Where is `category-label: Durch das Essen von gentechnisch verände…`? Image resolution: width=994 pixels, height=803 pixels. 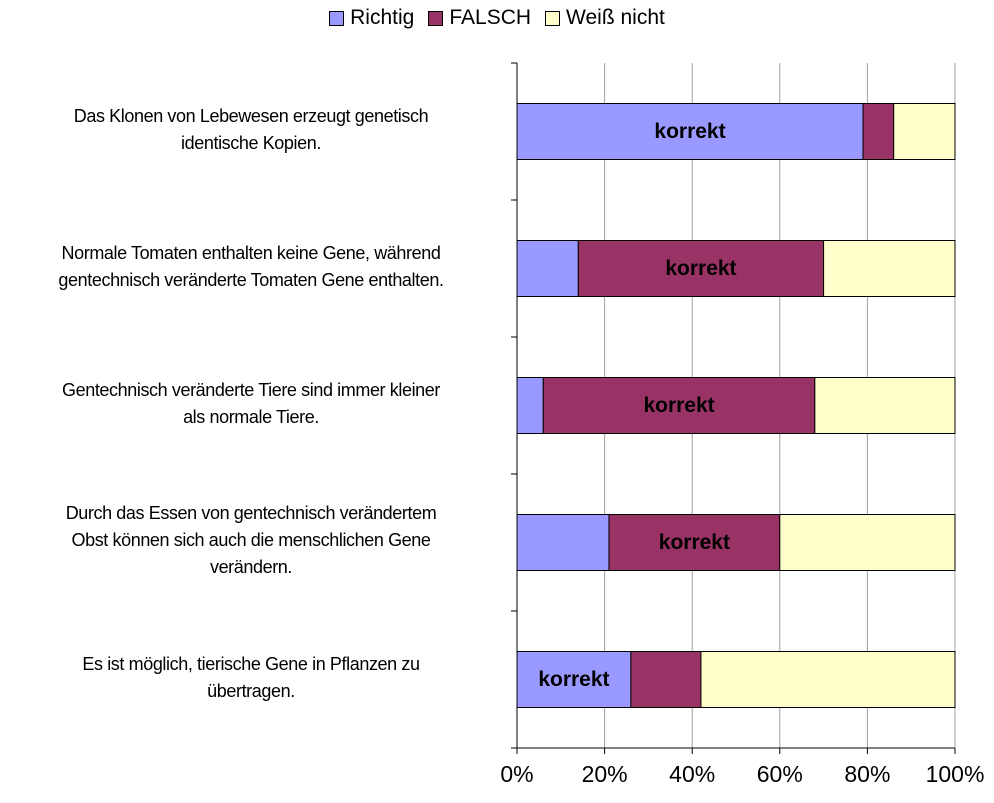
category-label: Durch das Essen von gentechnisch verände… is located at coordinates (251, 540).